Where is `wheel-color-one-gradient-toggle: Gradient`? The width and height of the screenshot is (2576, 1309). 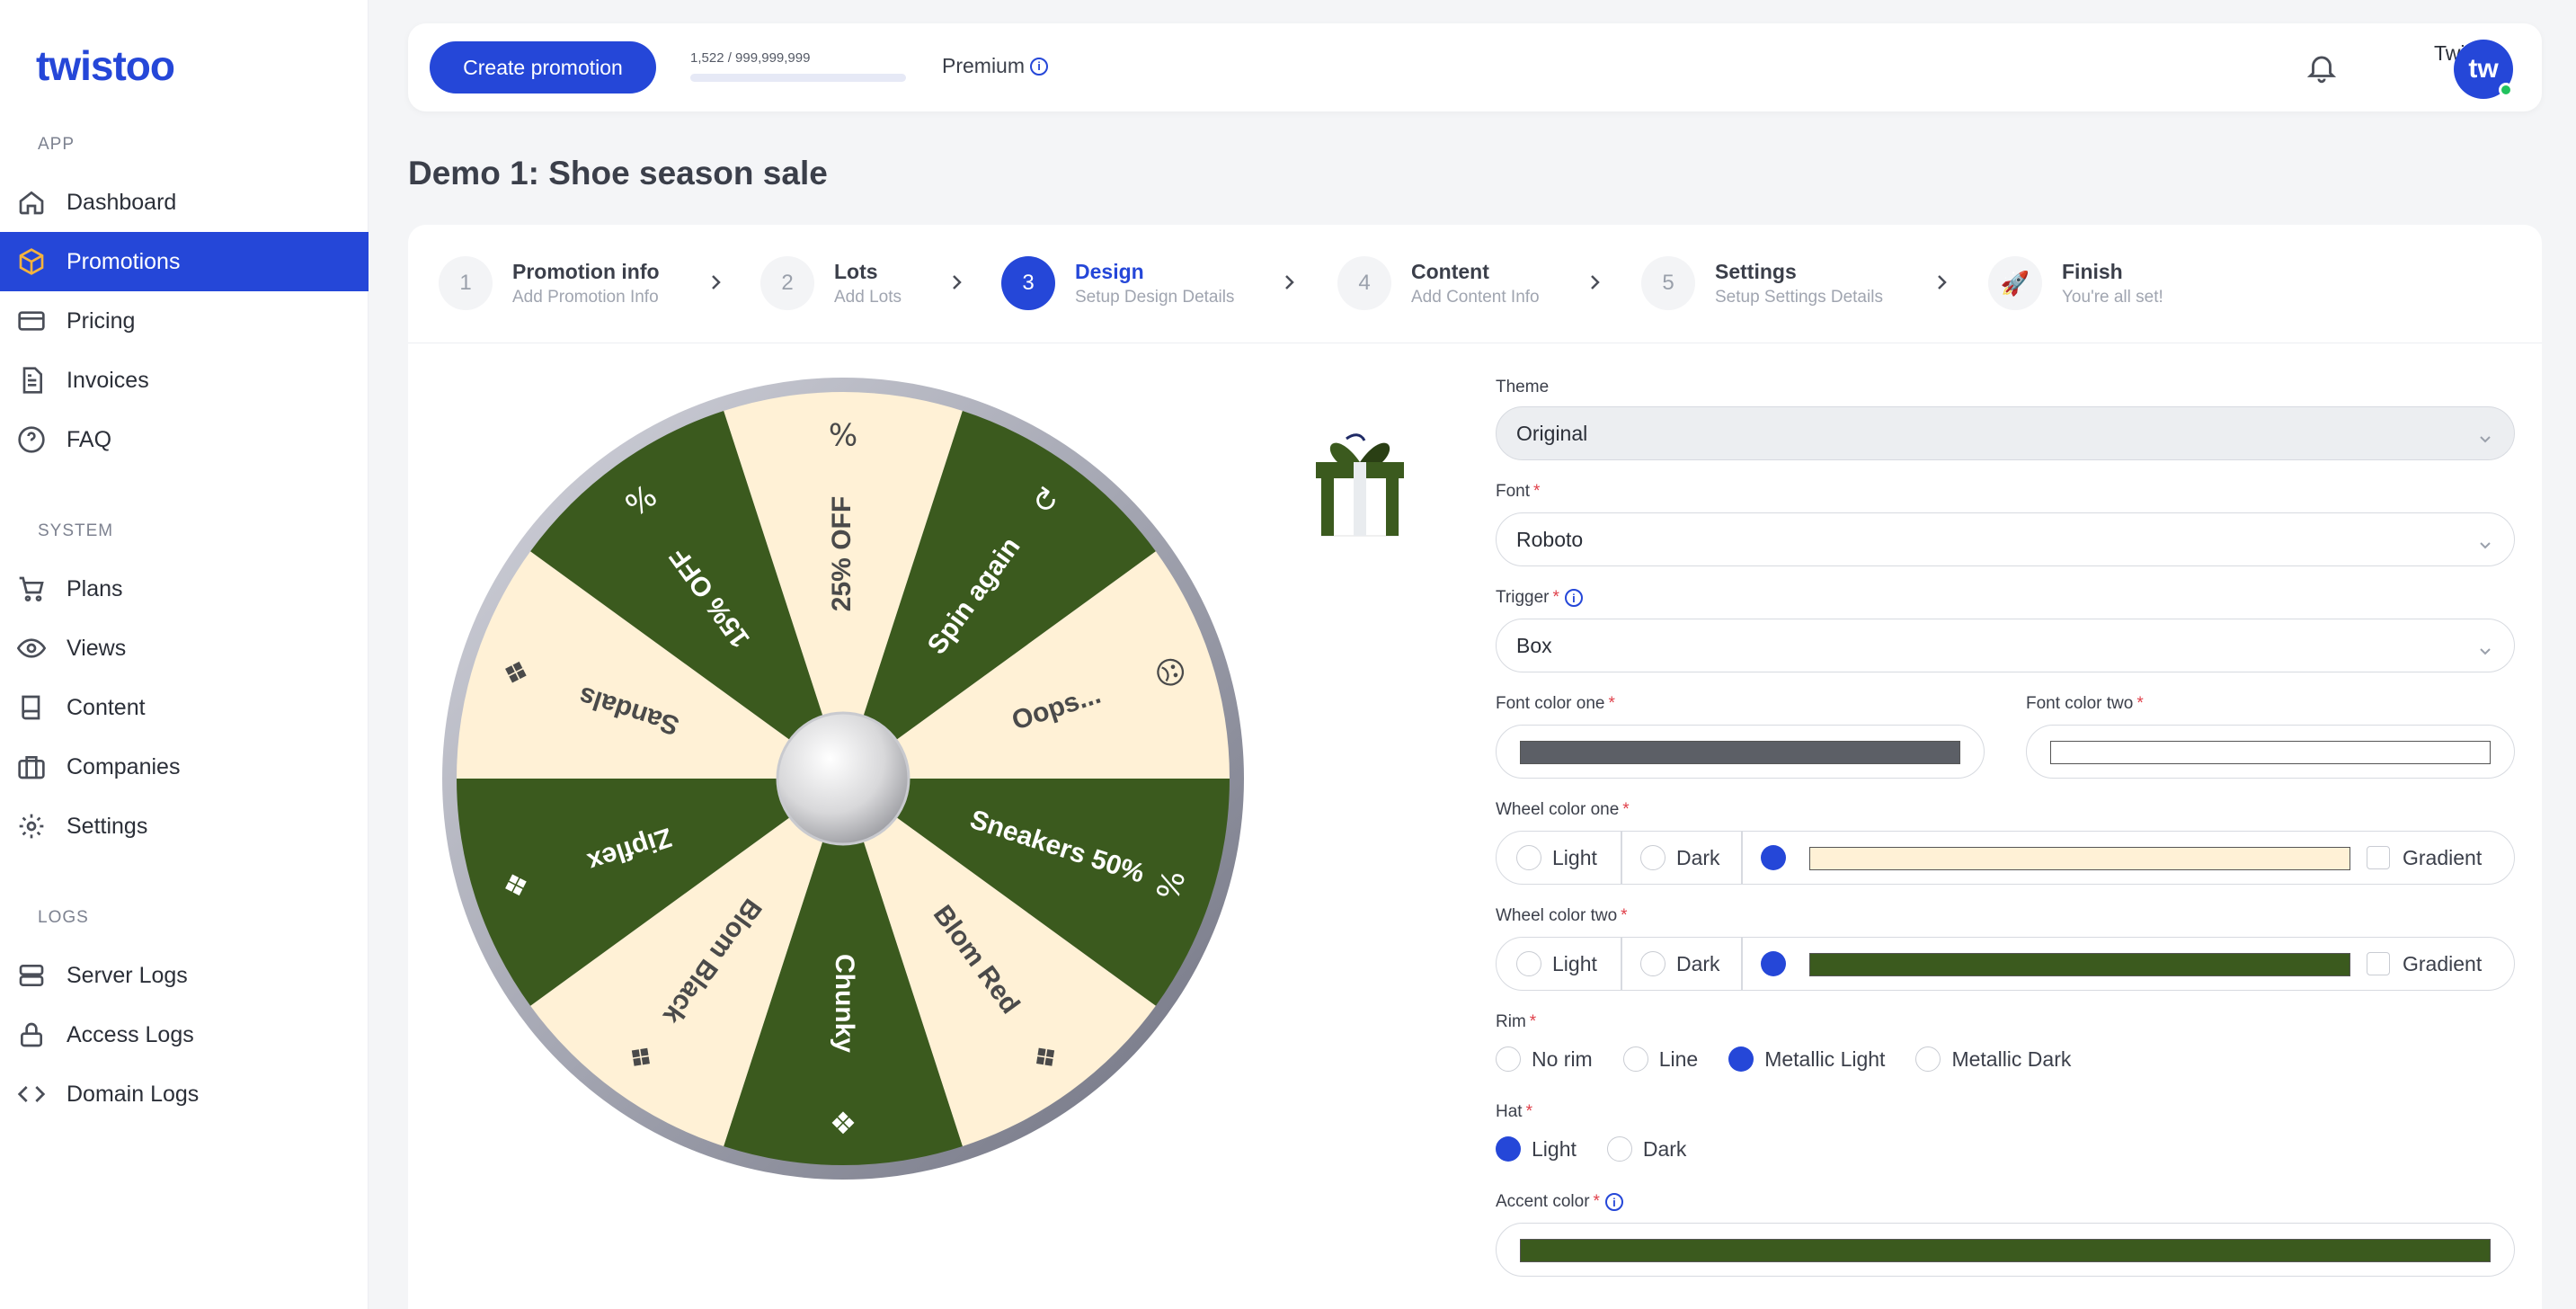
wheel-color-one-gradient-toggle: Gradient is located at coordinates (2424, 858).